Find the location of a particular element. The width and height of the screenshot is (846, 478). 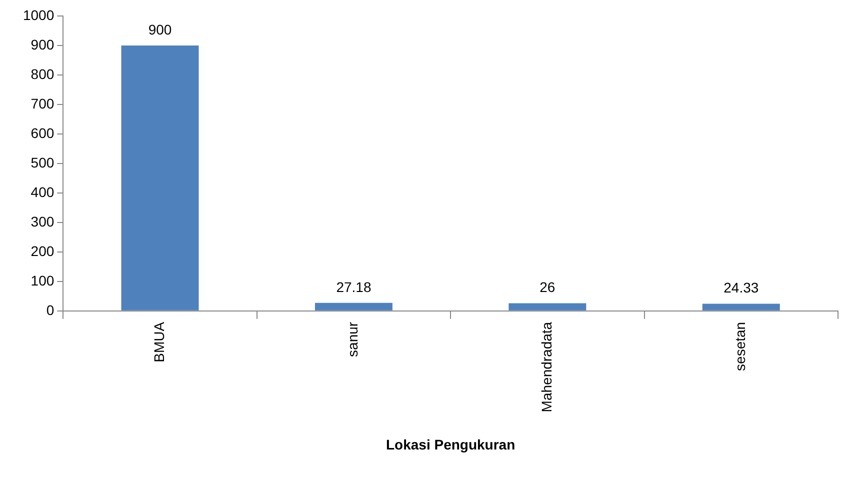

y-tick-label: 1000 is located at coordinates (38, 14).